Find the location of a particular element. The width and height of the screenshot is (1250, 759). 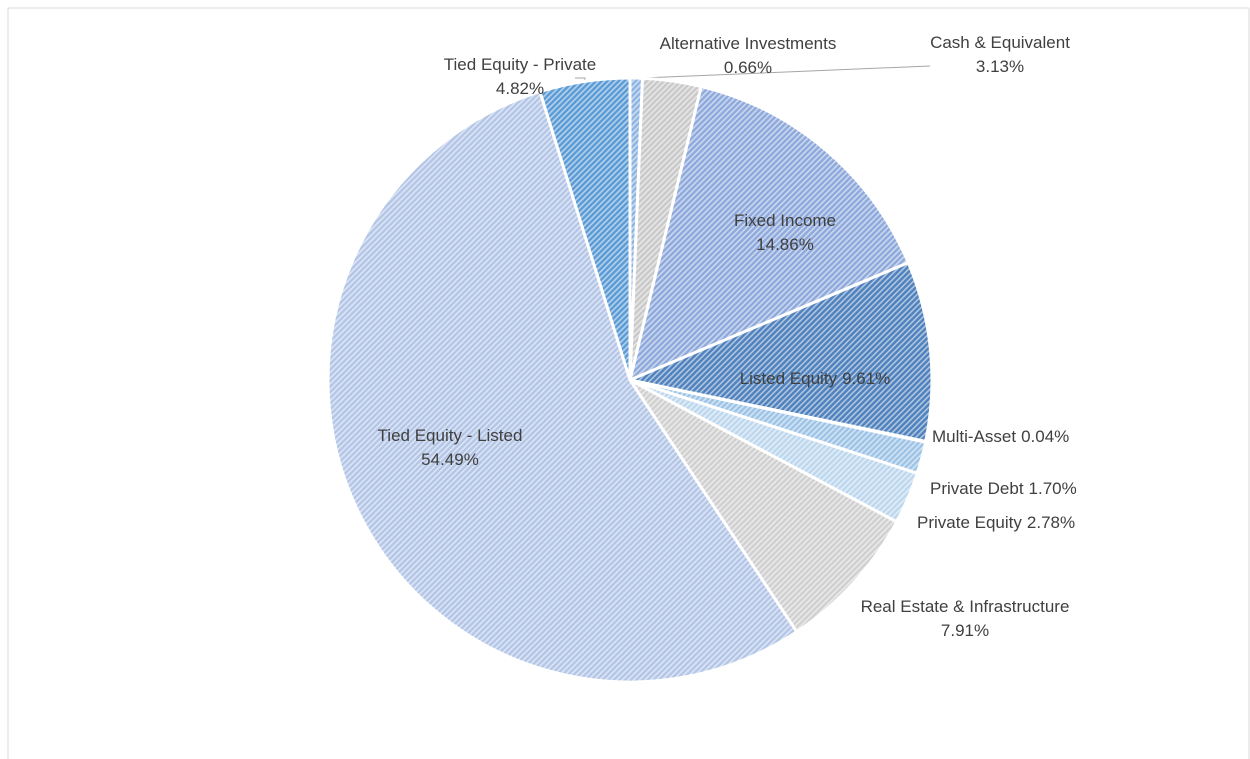

label-value: 2.78% is located at coordinates (1051, 522).